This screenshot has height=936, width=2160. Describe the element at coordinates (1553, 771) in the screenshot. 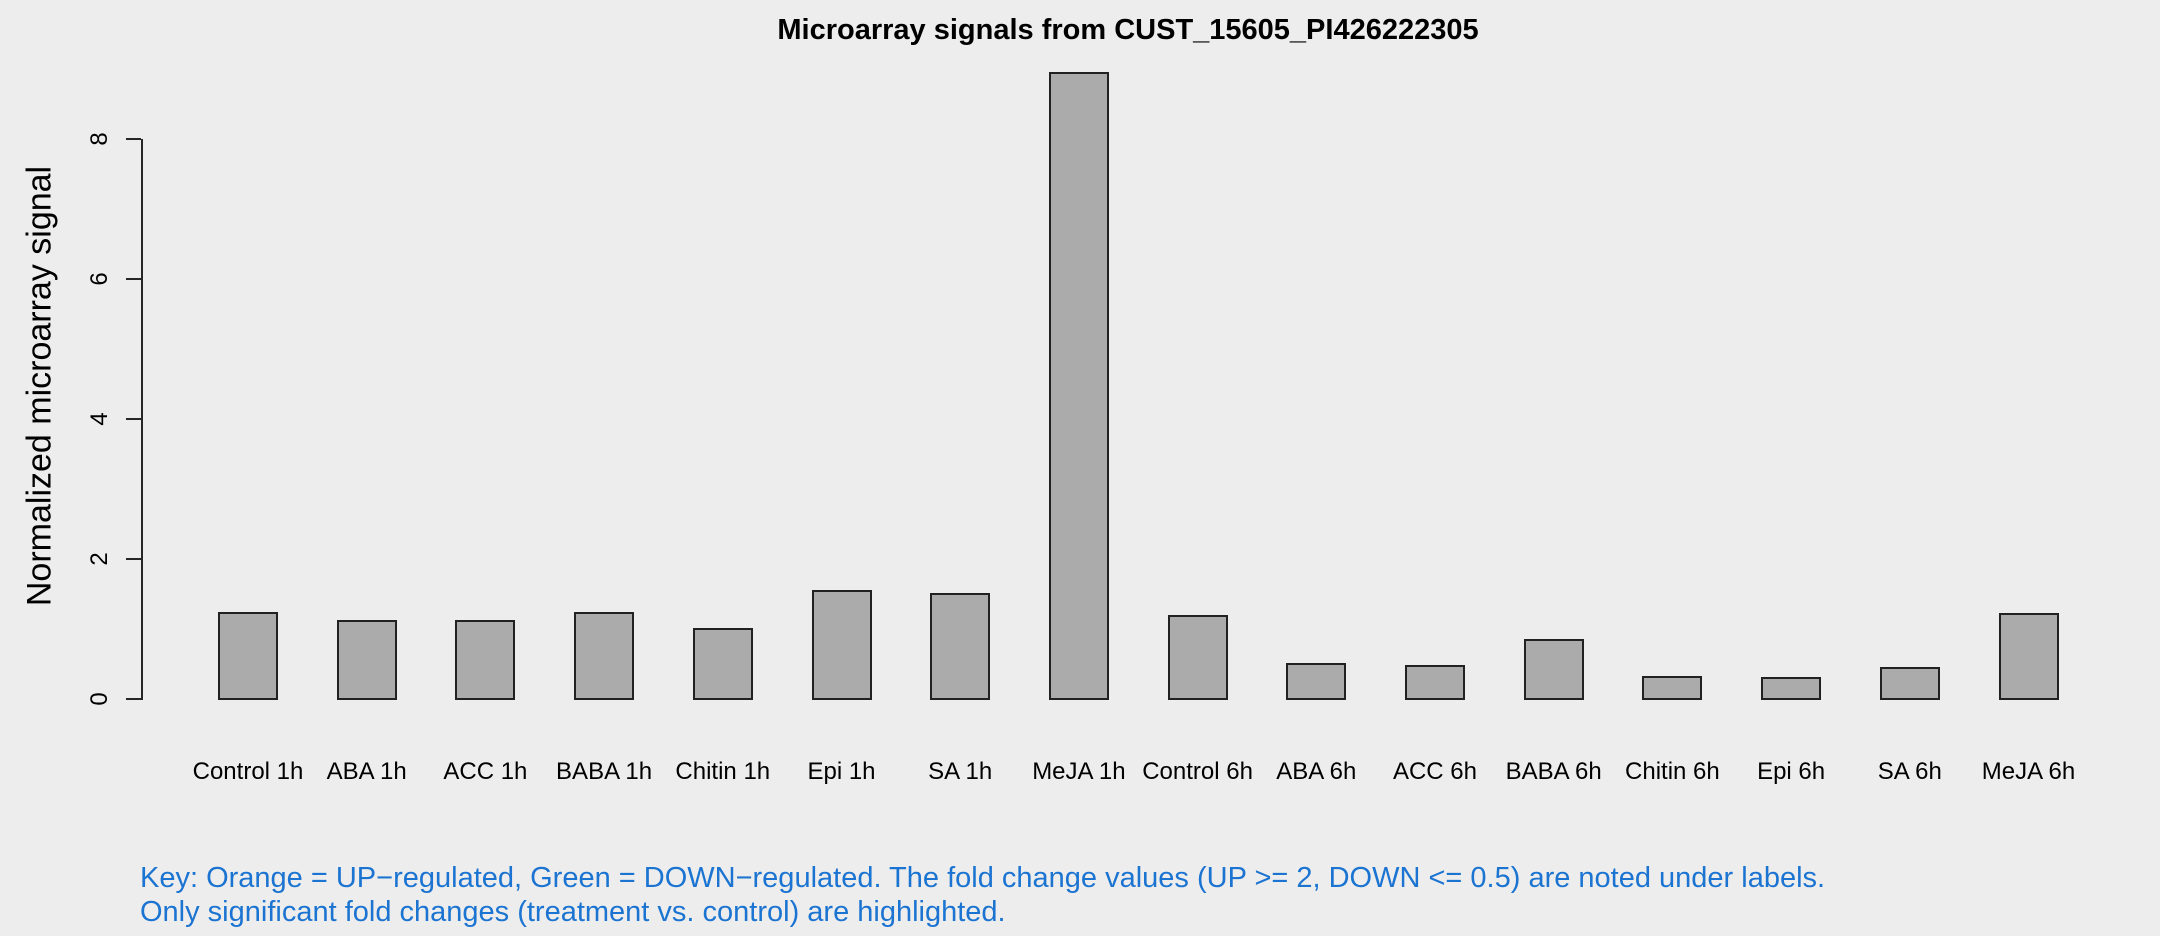

I see `x-category-label: BABA 6h` at that location.